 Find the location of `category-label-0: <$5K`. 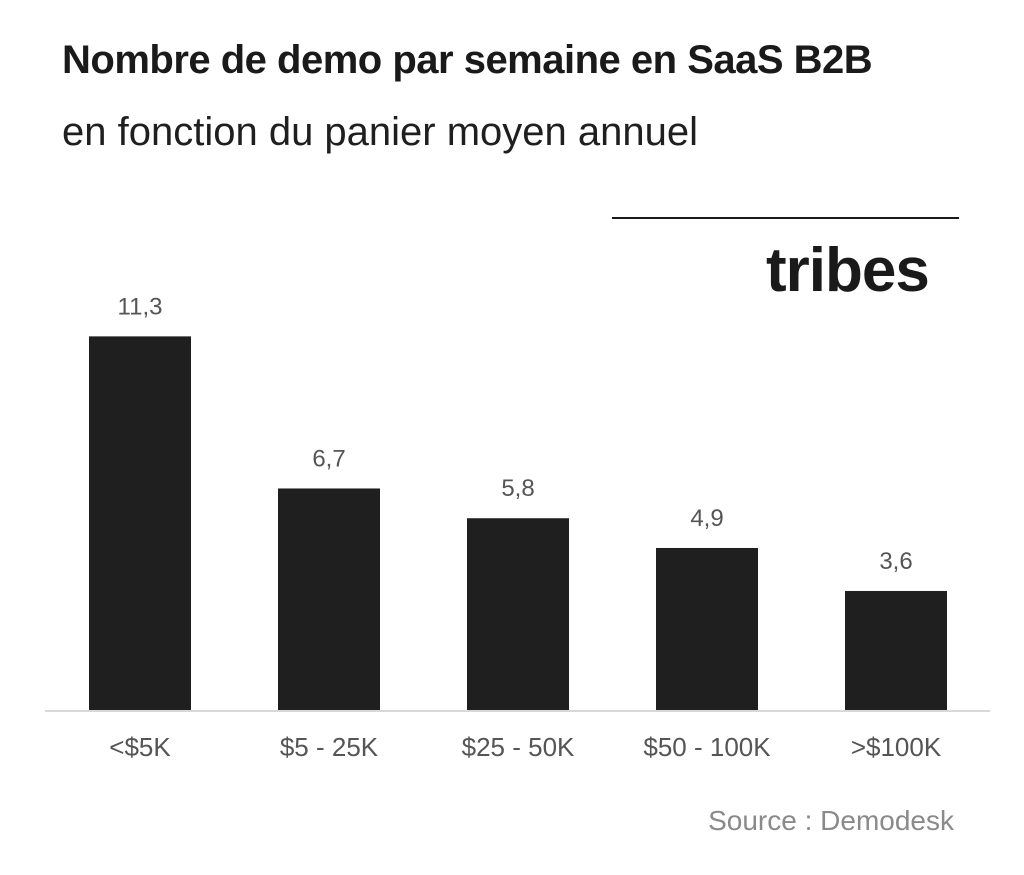

category-label-0: <$5K is located at coordinates (140, 747).